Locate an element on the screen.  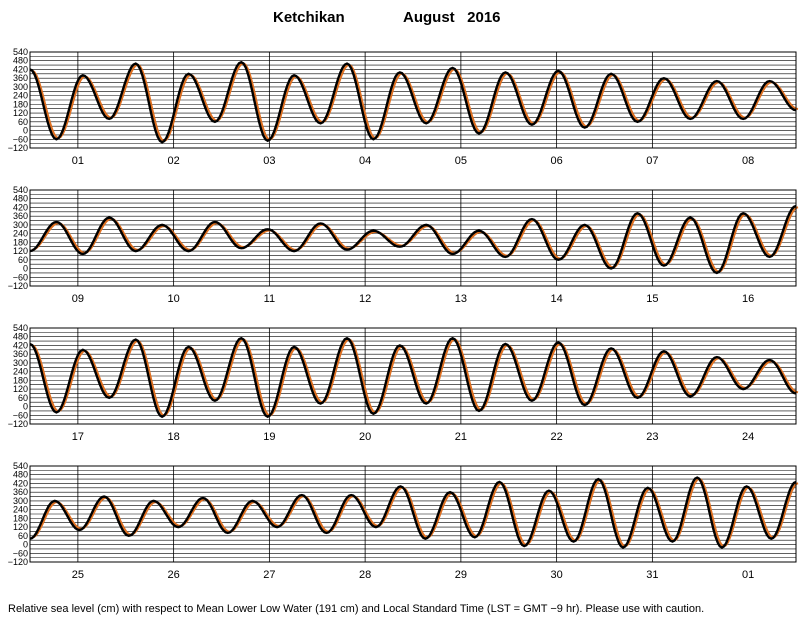
day-label: 23 is located at coordinates (652, 437).